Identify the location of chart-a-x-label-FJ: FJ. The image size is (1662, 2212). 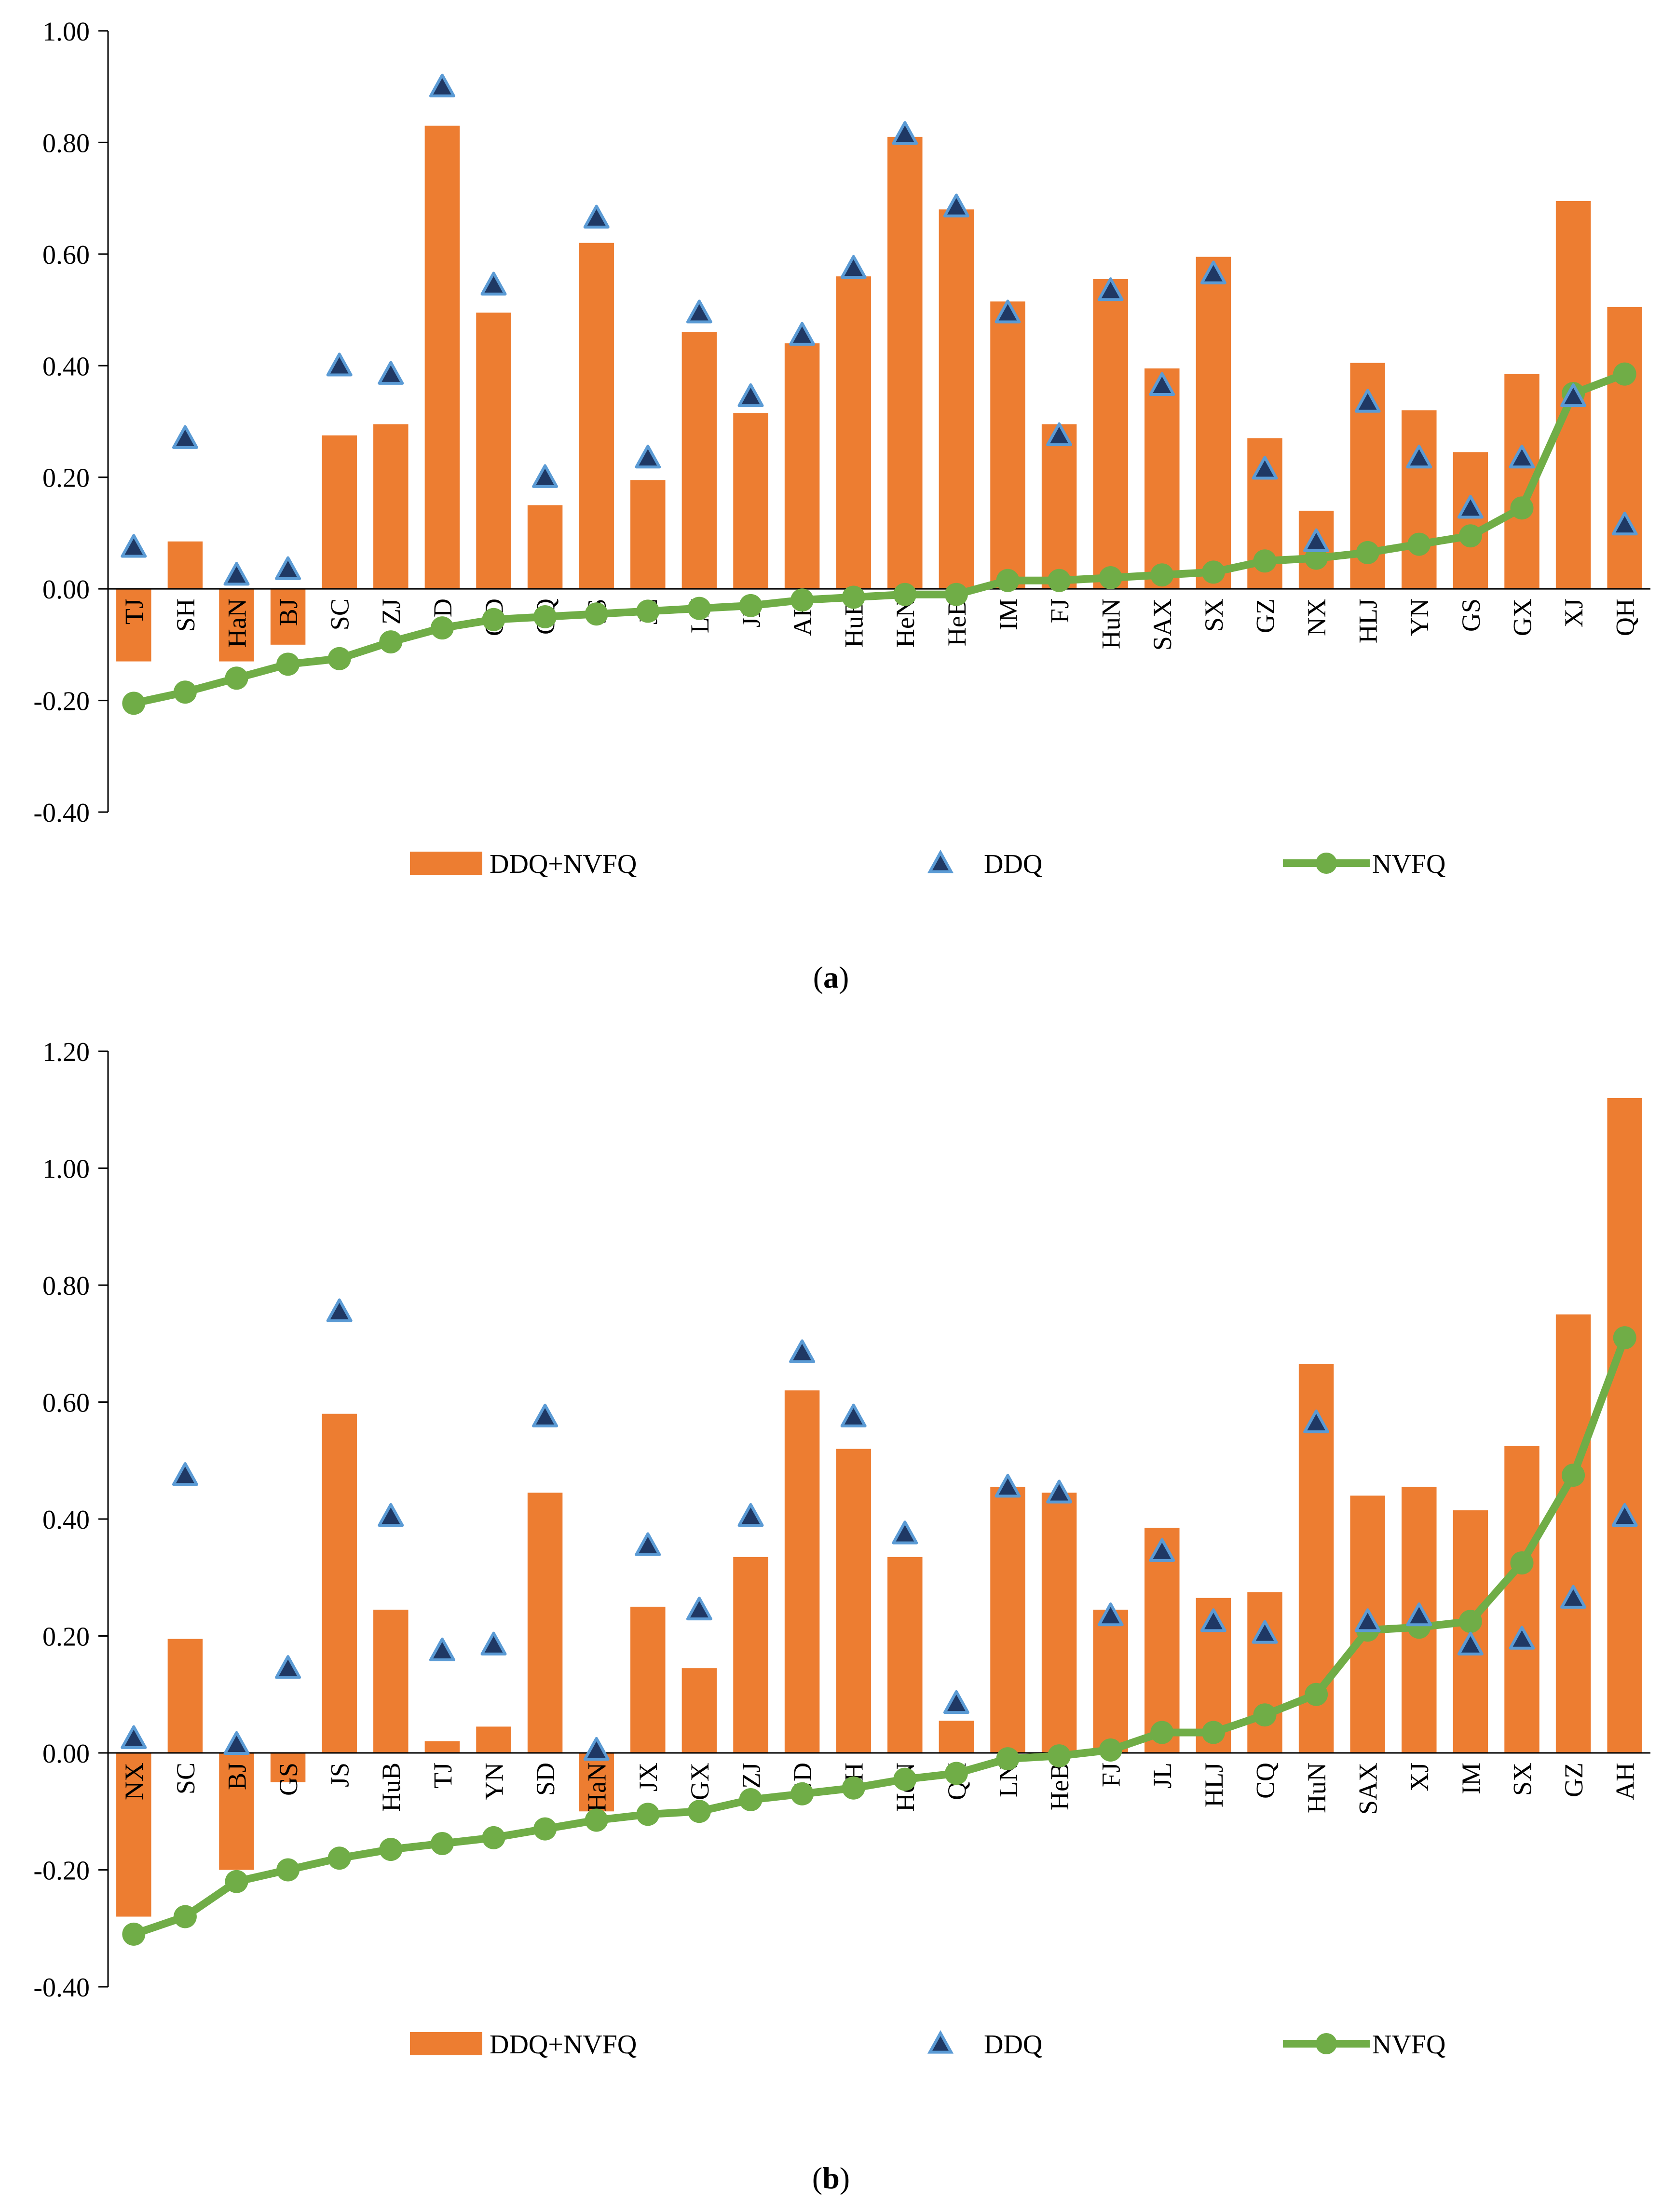
(1059, 610).